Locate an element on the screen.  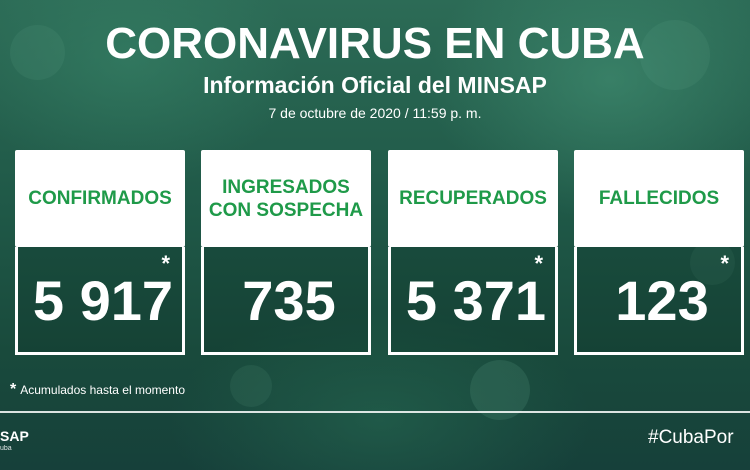
card-value-box: 735 is located at coordinates (286, 301).